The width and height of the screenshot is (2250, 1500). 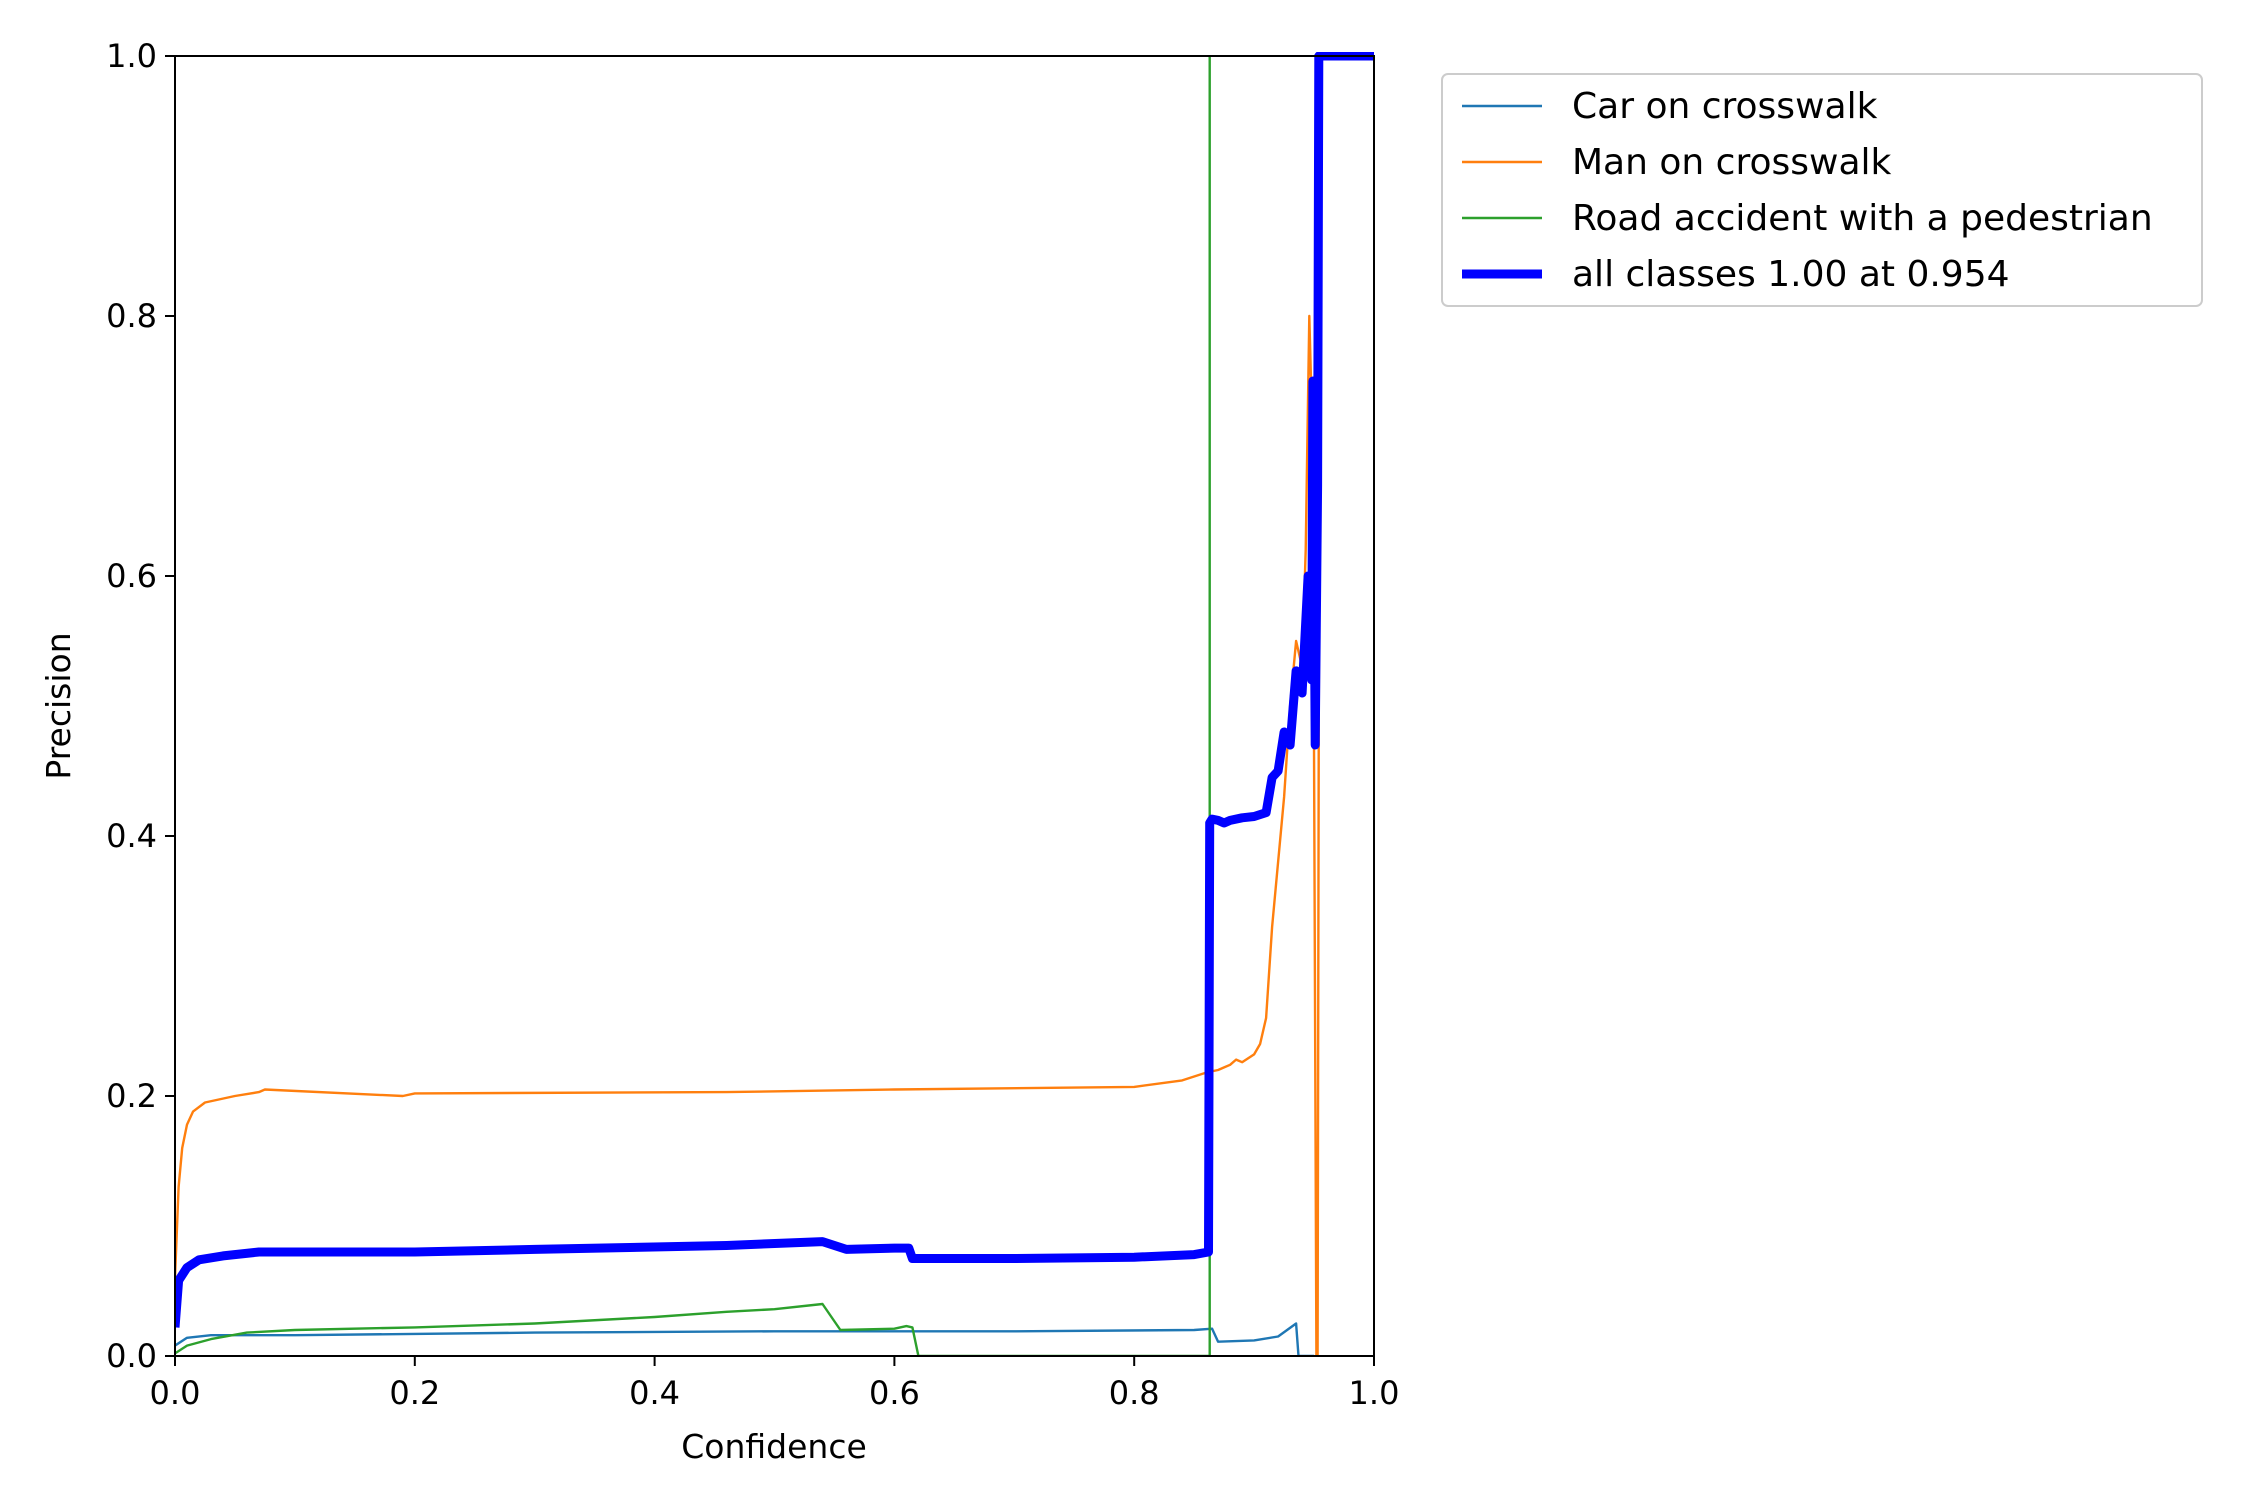 I want to click on x-axis: 0.0 0.2 0.4 0.6 0.8 1.0, so click(x=775, y=1384).